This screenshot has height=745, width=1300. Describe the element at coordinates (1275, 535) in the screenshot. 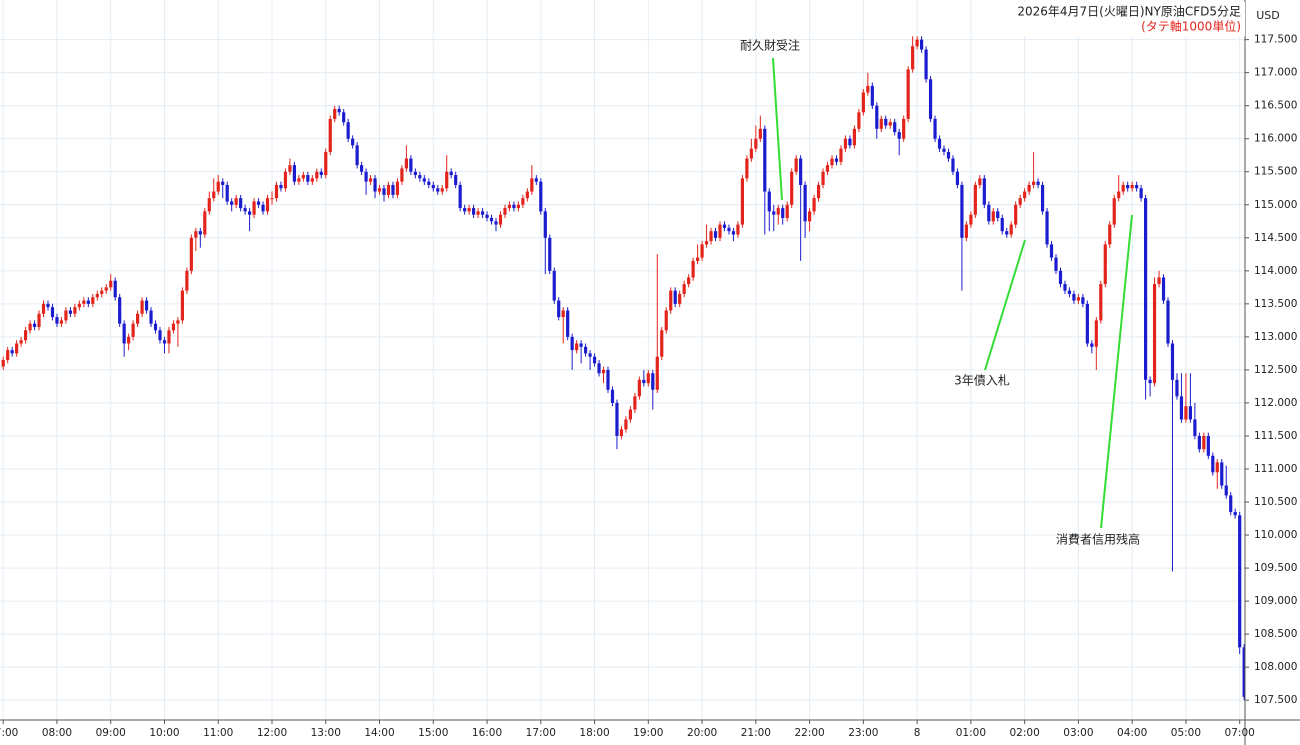

I see `y-tick-label: 110.000` at that location.